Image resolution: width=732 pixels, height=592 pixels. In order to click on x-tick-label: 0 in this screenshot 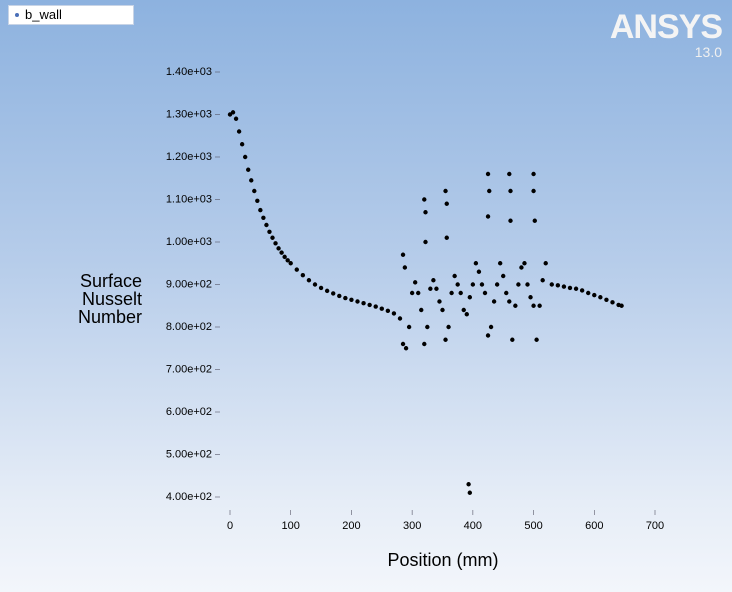, I will do `click(230, 526)`.